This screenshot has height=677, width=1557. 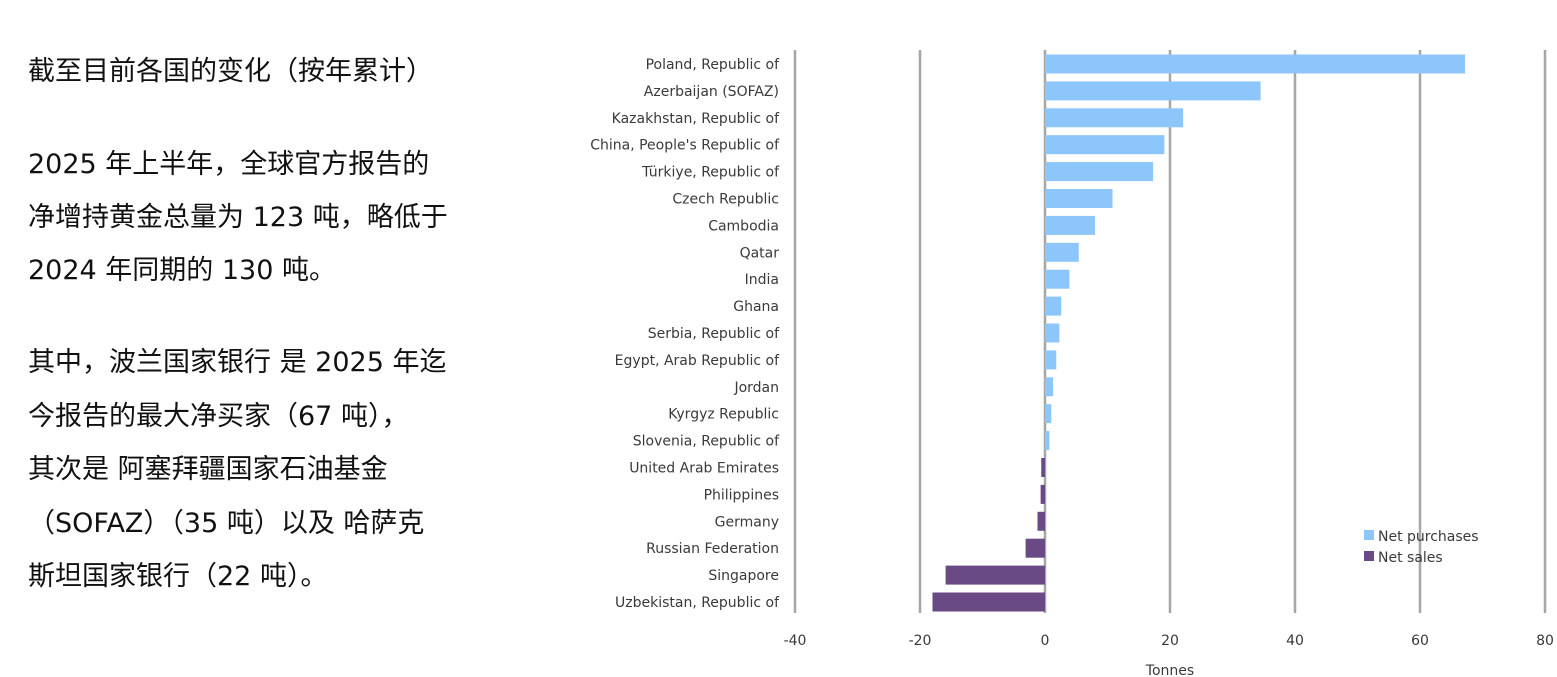 What do you see at coordinates (1049, 387) in the screenshot?
I see `bar-jordan` at bounding box center [1049, 387].